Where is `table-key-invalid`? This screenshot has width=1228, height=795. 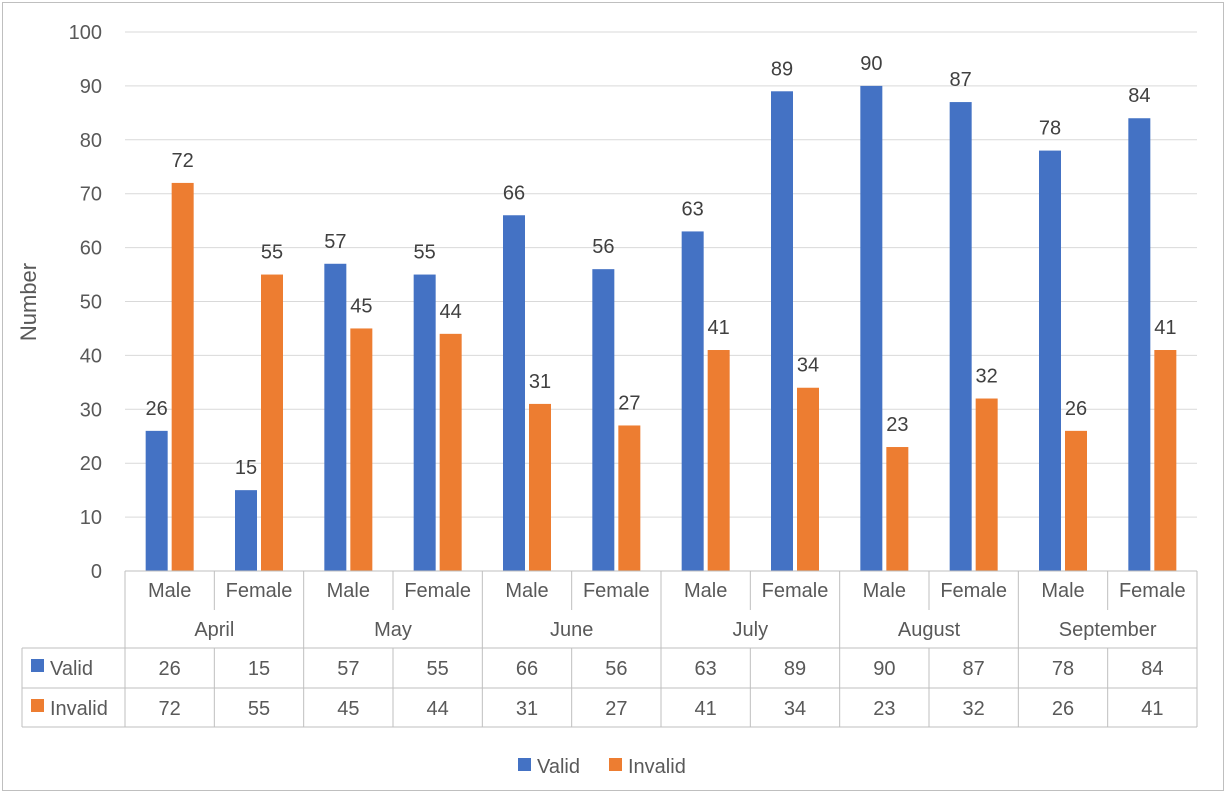
table-key-invalid is located at coordinates (37, 705).